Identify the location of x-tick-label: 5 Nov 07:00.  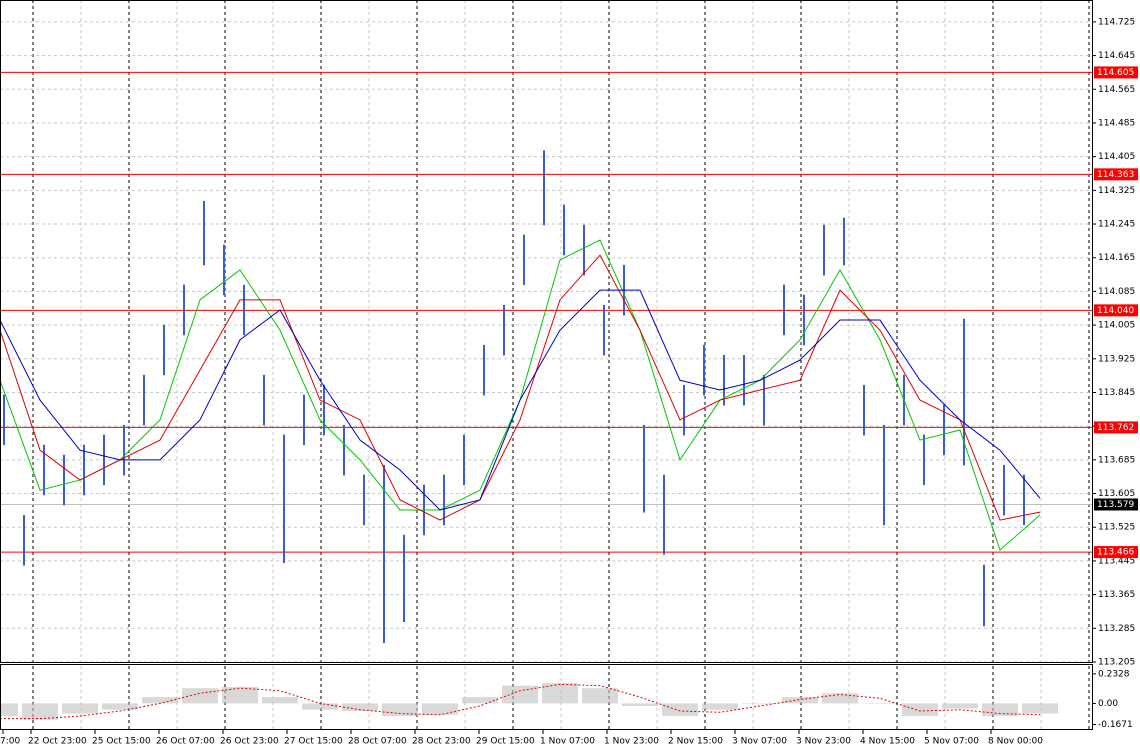
(951, 742).